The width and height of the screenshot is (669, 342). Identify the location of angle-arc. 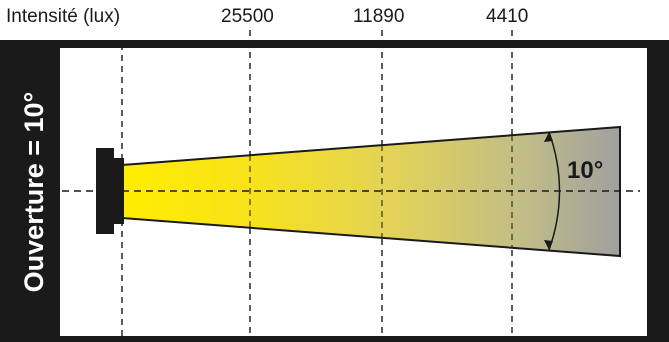
(554, 191).